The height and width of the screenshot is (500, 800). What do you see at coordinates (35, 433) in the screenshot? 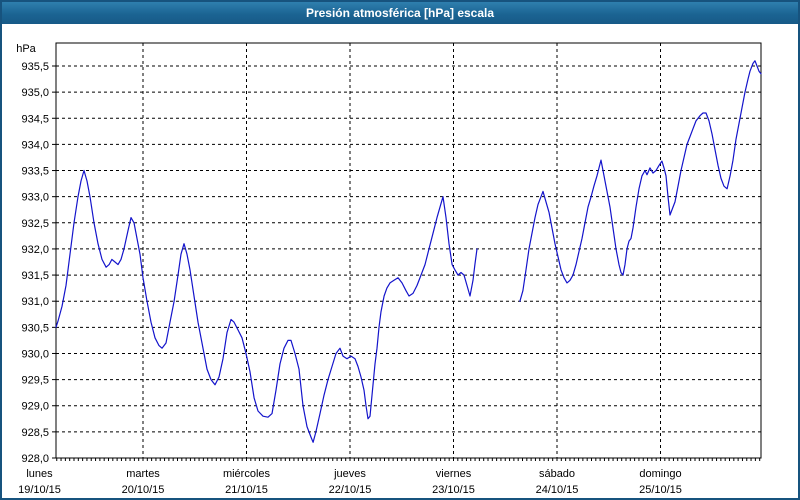
I see `y-tick-label: 928,5` at bounding box center [35, 433].